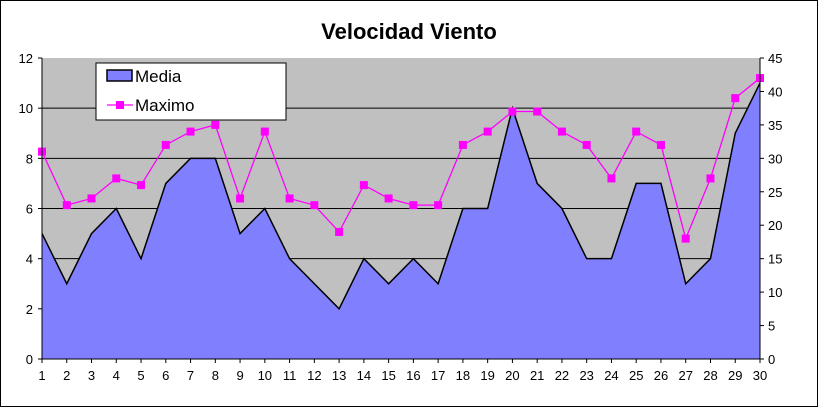  I want to click on x-tick-label: 22, so click(562, 375).